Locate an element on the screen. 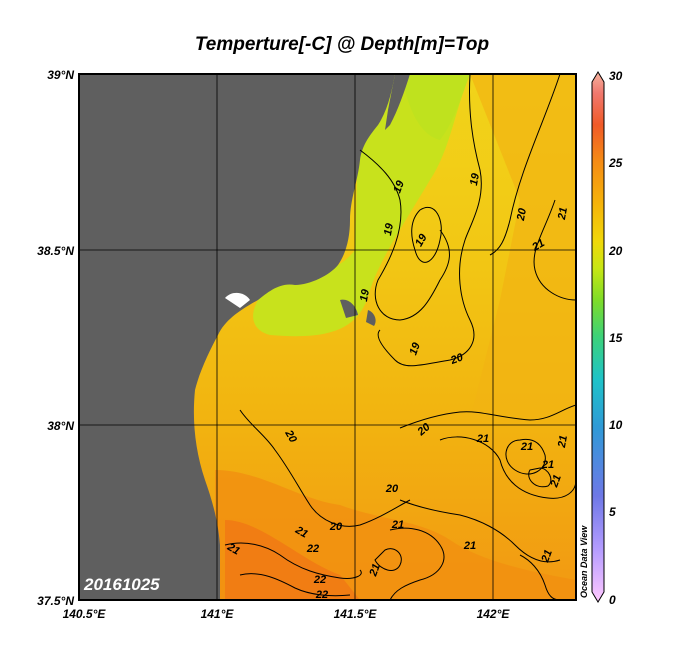  lat-axis: 39°N 38.5°N 38°N 37.5°N is located at coordinates (55, 338).